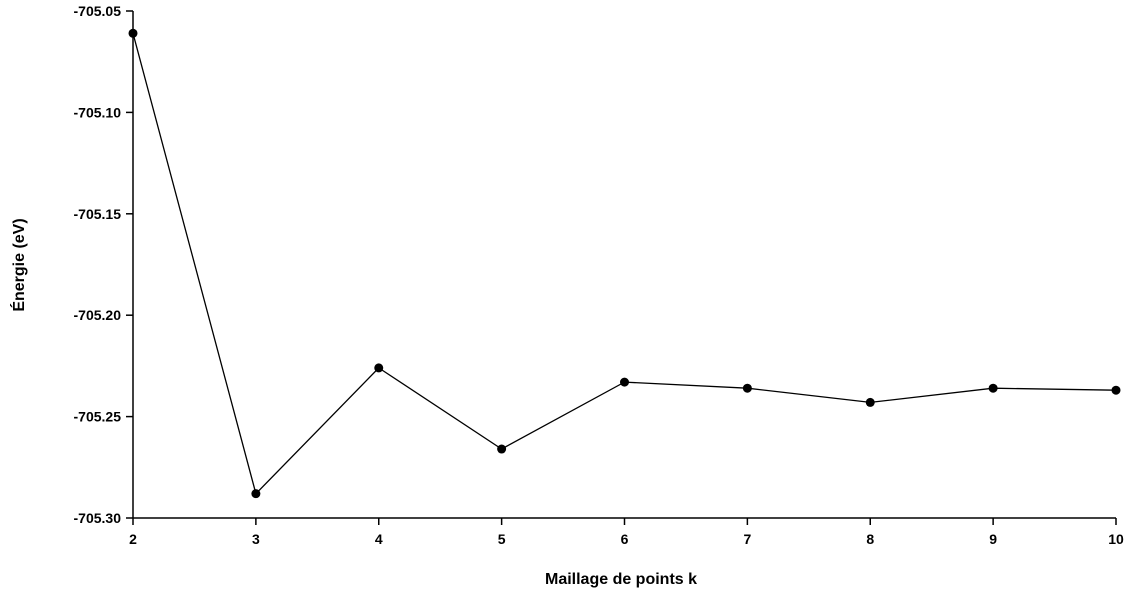 The image size is (1127, 591). What do you see at coordinates (98, 417) in the screenshot?
I see `y-tick-label: -705.25` at bounding box center [98, 417].